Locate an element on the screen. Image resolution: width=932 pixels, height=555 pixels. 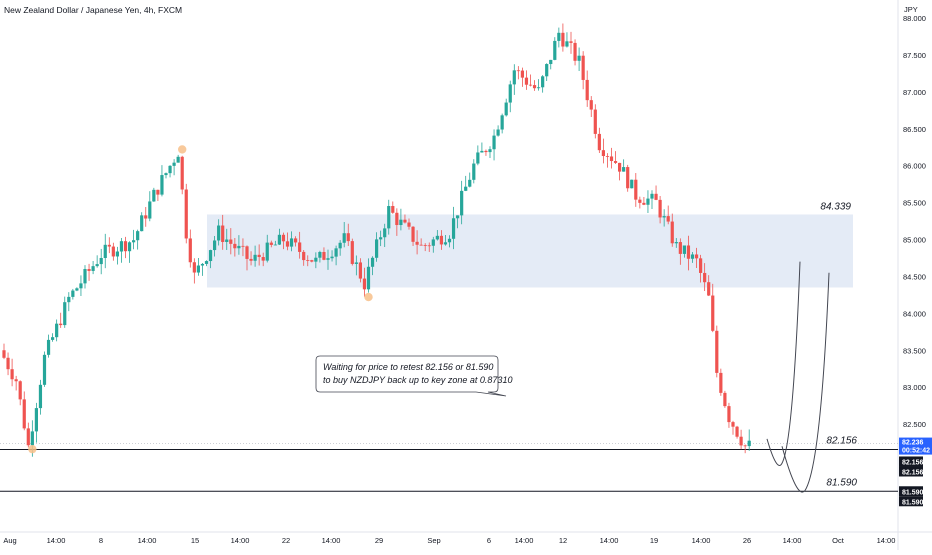
level-axis-tag-label: 82.156 is located at coordinates (913, 462).